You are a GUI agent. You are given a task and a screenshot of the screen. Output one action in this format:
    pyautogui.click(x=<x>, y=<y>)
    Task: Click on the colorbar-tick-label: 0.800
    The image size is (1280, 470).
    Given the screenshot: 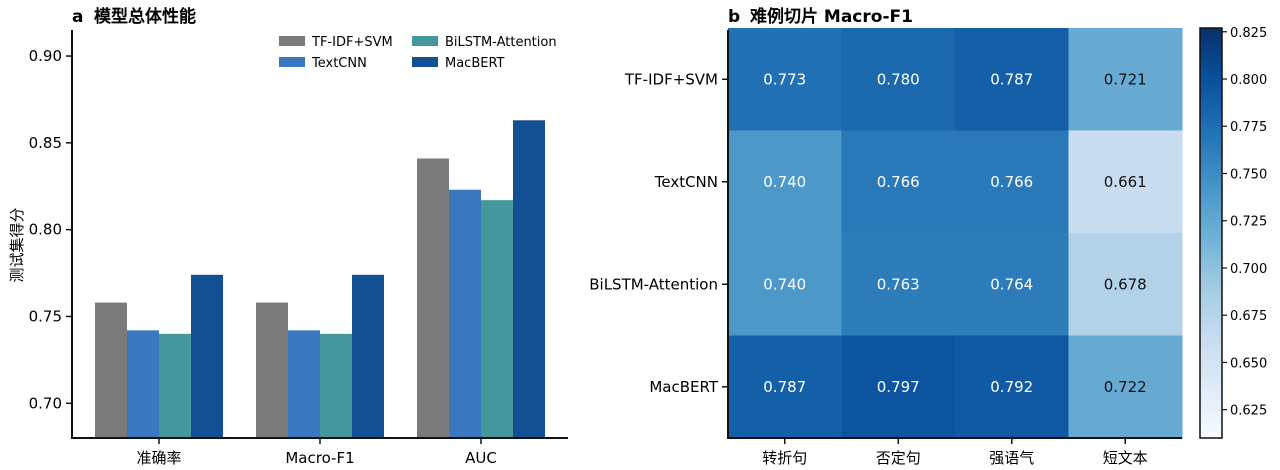 What is the action you would take?
    pyautogui.click(x=1248, y=80)
    